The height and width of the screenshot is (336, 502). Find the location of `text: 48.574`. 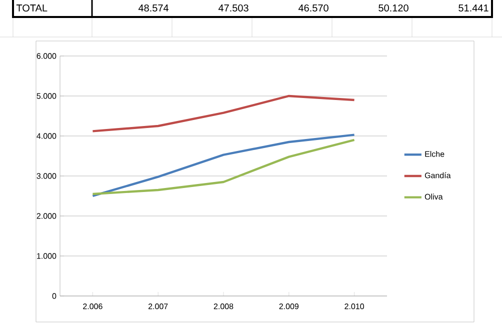

text: 48.574 is located at coordinates (153, 8).